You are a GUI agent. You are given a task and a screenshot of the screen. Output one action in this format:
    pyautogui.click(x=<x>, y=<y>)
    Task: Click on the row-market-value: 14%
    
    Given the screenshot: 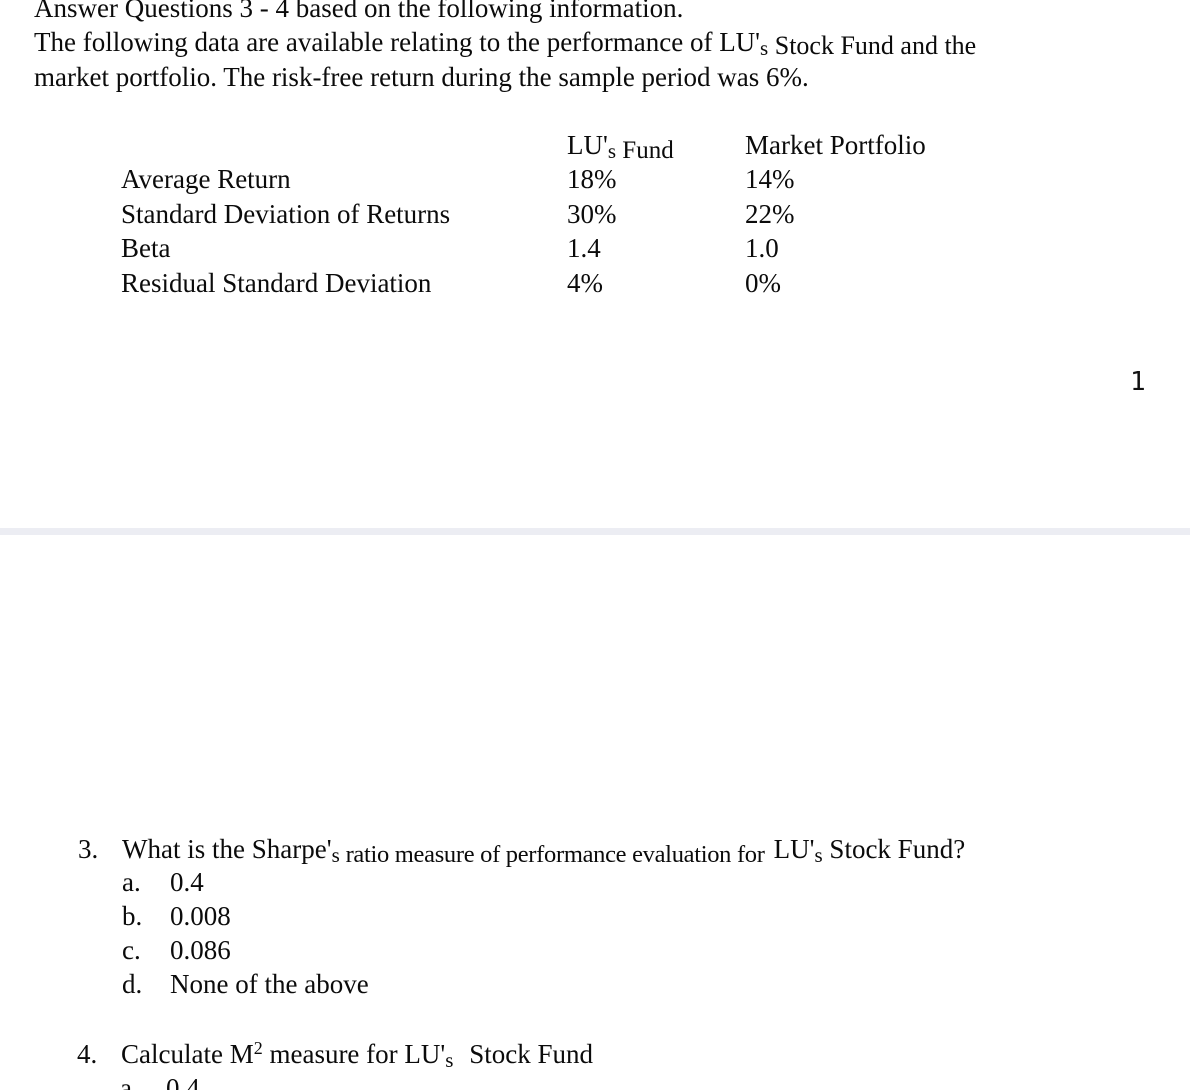 What is the action you would take?
    pyautogui.click(x=770, y=179)
    